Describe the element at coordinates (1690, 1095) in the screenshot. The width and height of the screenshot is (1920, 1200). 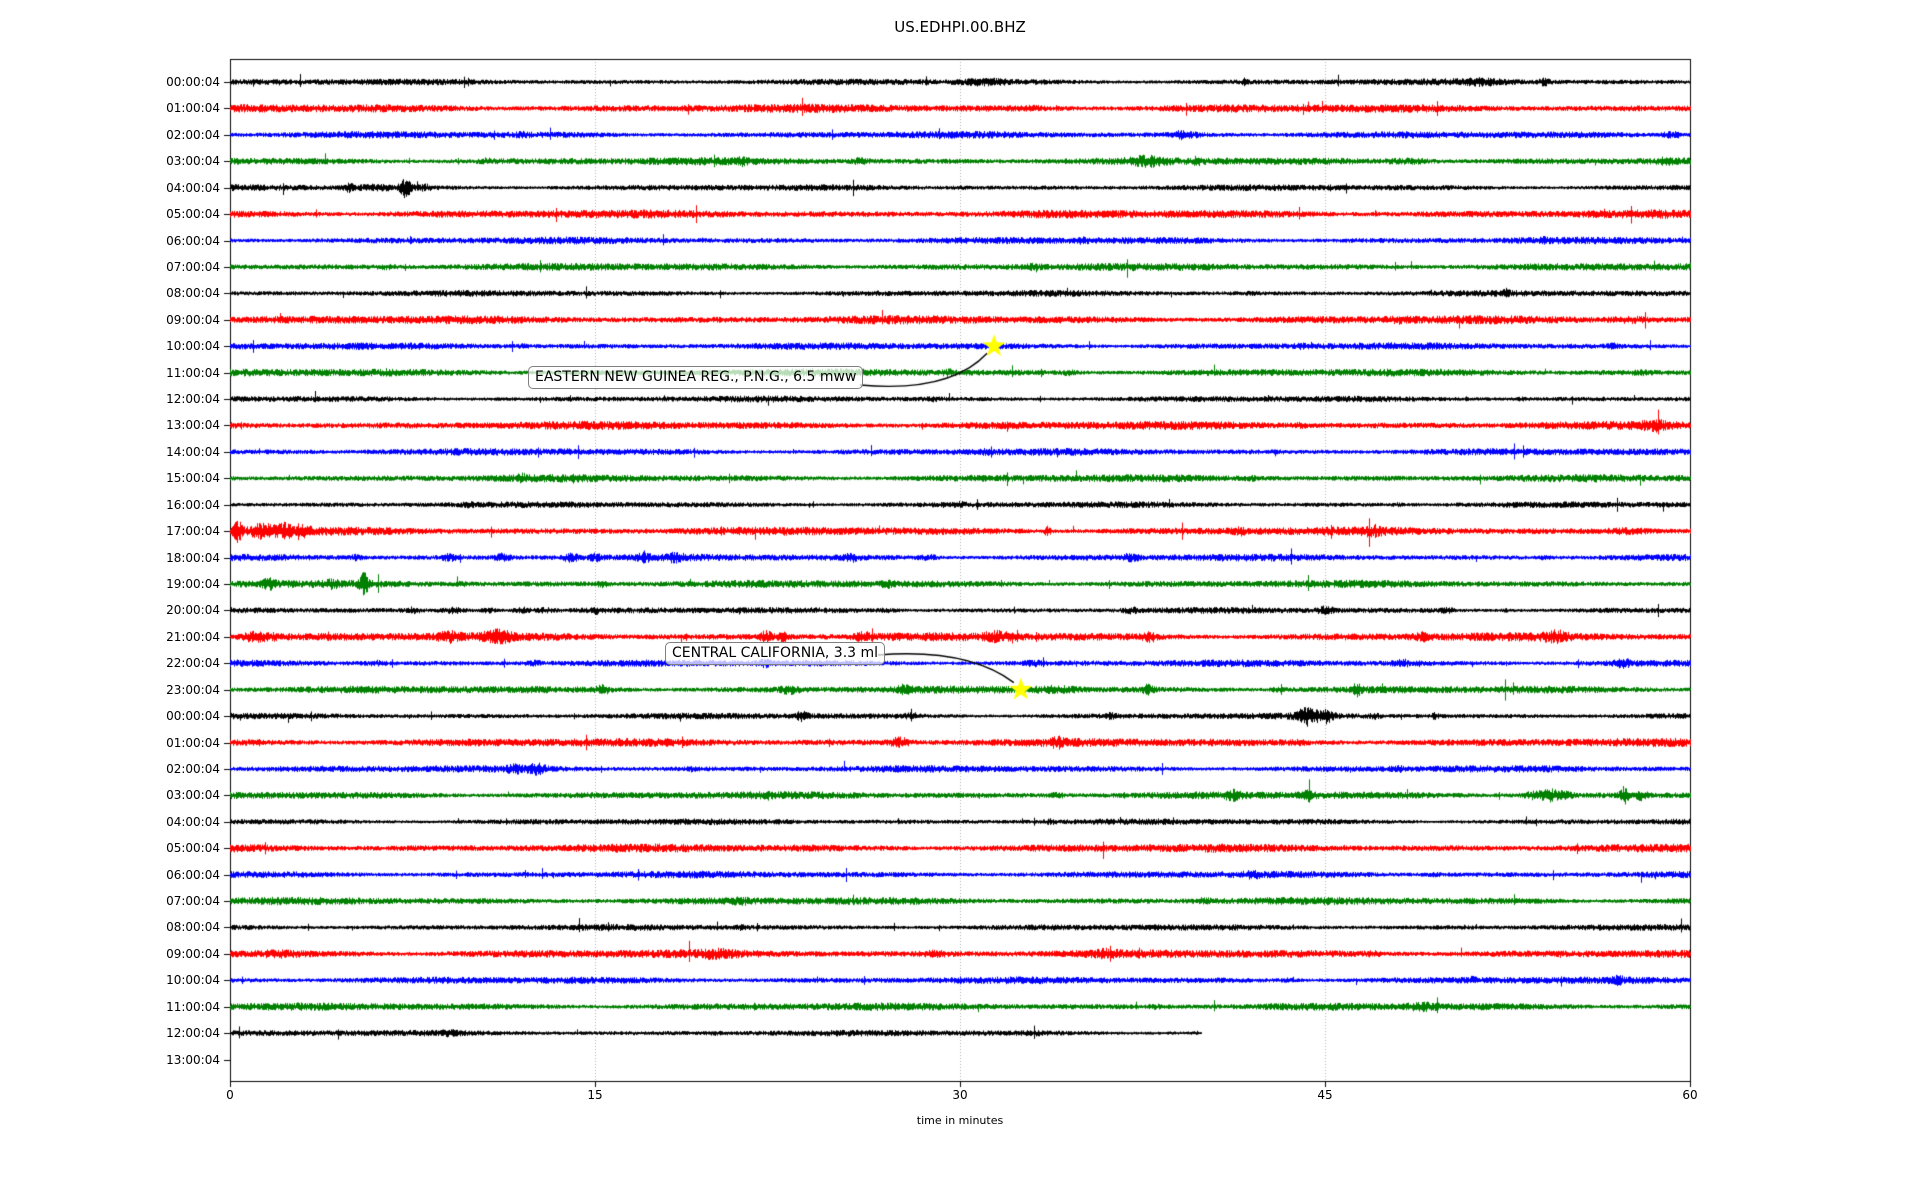
I see `x-tick-label: 60` at that location.